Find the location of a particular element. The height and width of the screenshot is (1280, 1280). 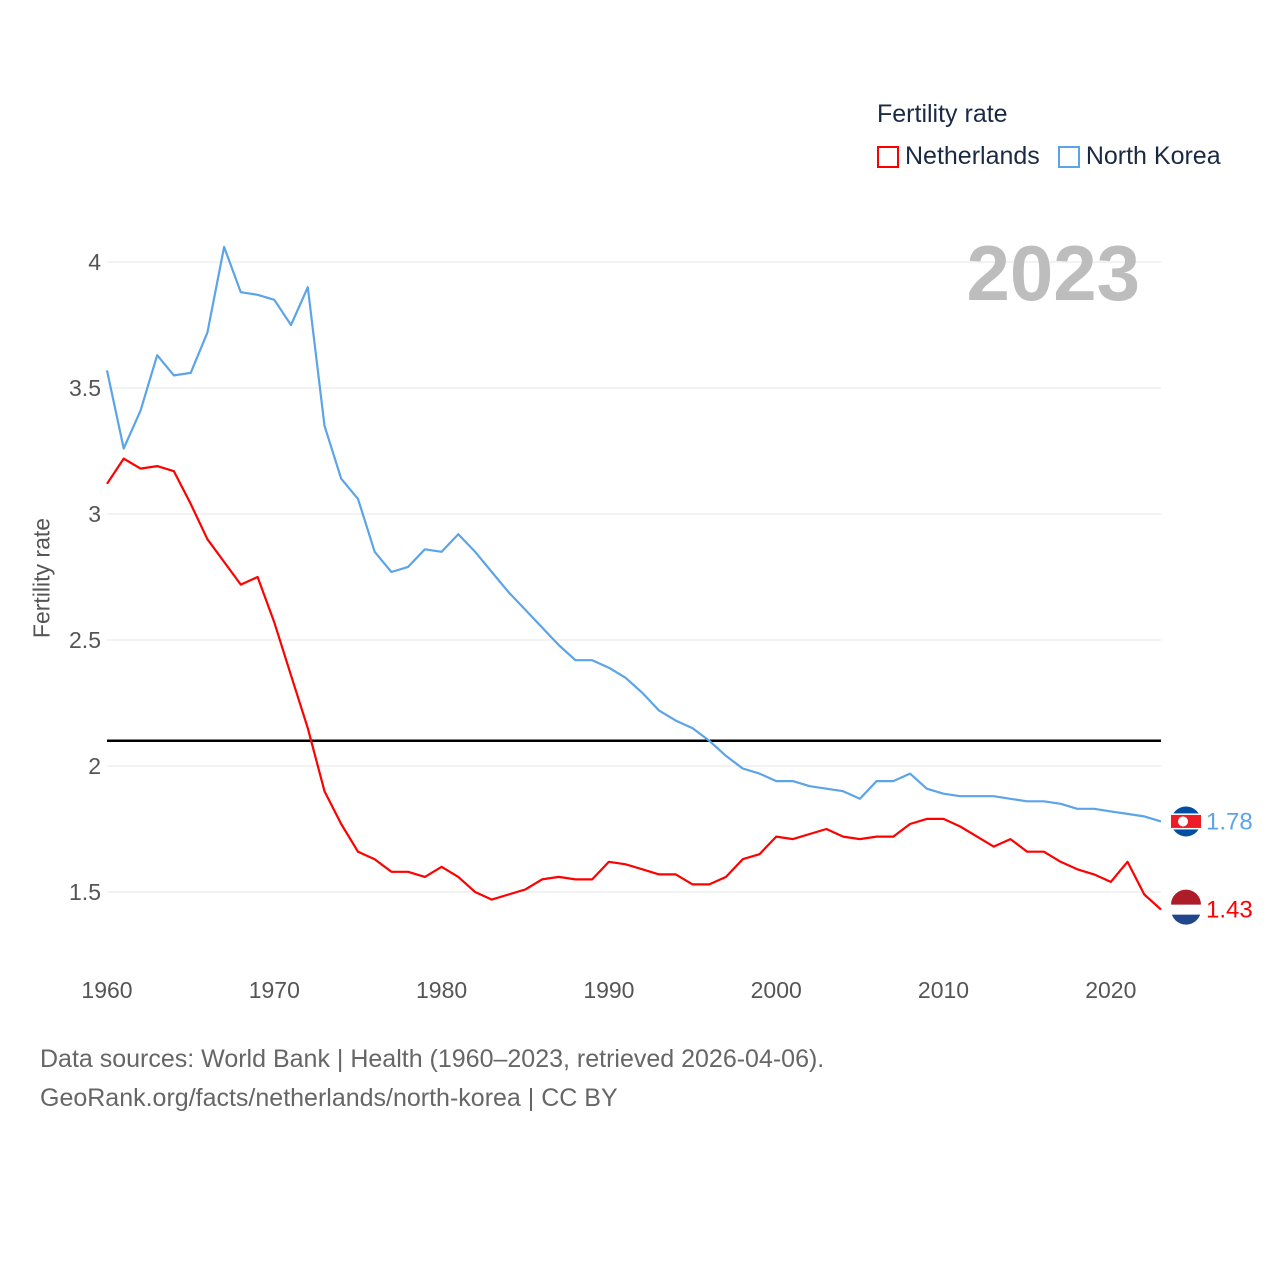

x-tick-label: 2010 is located at coordinates (943, 990).